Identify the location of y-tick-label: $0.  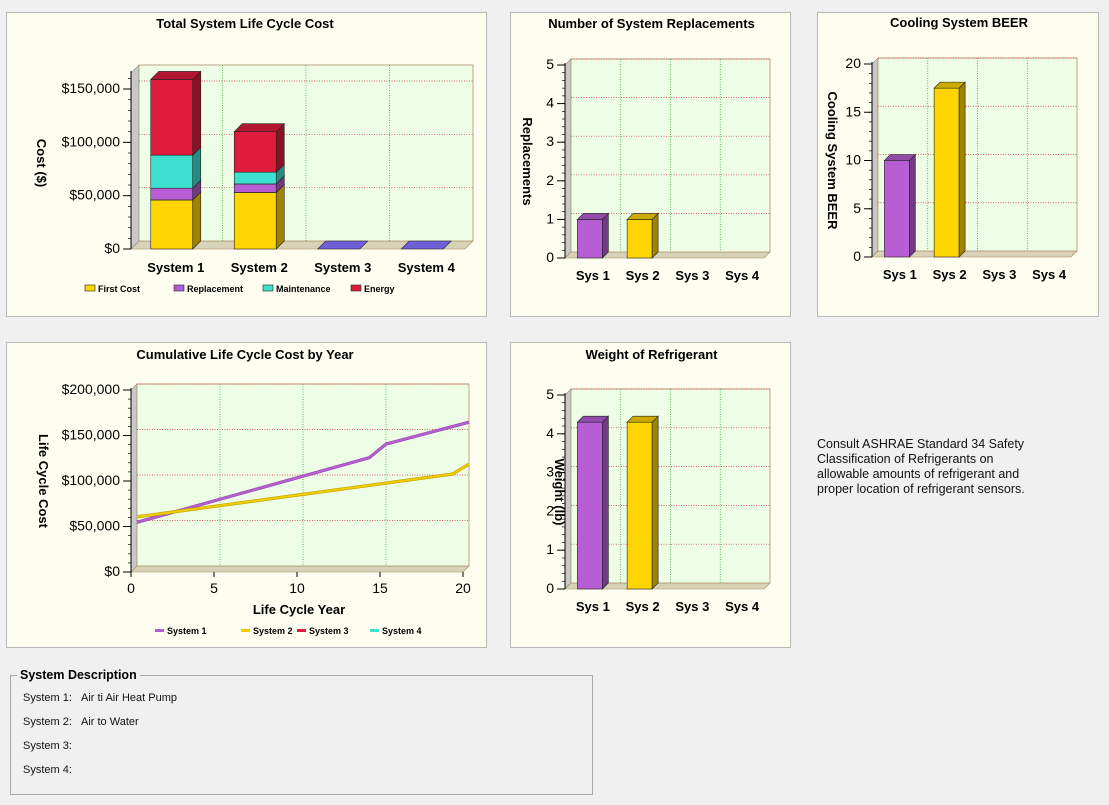
(112, 571).